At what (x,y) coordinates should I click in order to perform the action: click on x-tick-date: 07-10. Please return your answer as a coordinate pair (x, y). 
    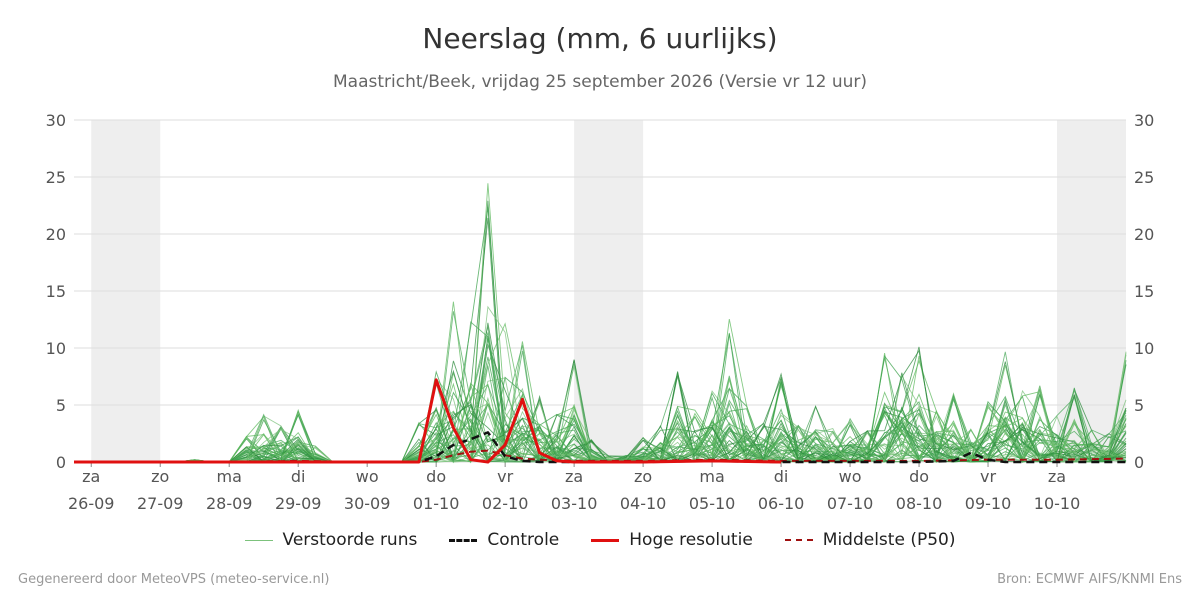
    Looking at the image, I should click on (850, 503).